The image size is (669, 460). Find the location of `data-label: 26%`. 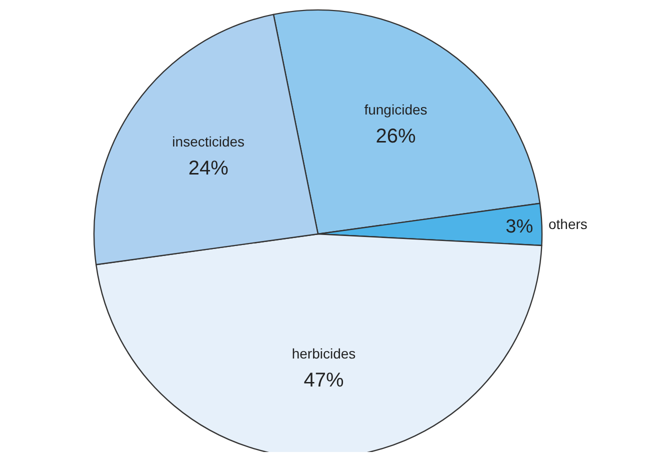

data-label: 26% is located at coordinates (396, 136).